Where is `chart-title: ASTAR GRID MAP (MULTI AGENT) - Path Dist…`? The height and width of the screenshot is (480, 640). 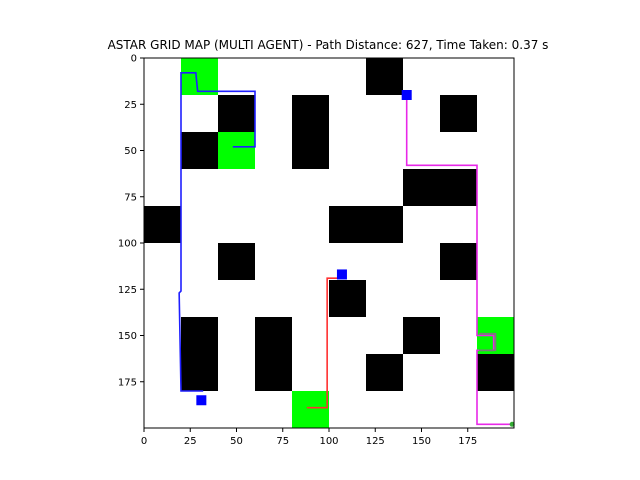 chart-title: ASTAR GRID MAP (MULTI AGENT) - Path Dist… is located at coordinates (328, 45).